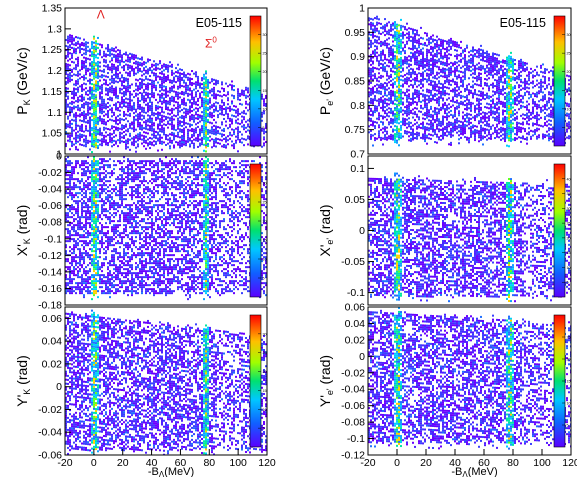 Image resolution: width=577 pixels, height=477 pixels. What do you see at coordinates (326, 381) in the screenshot?
I see `y-axis-label: Y'e' (rad)` at bounding box center [326, 381].